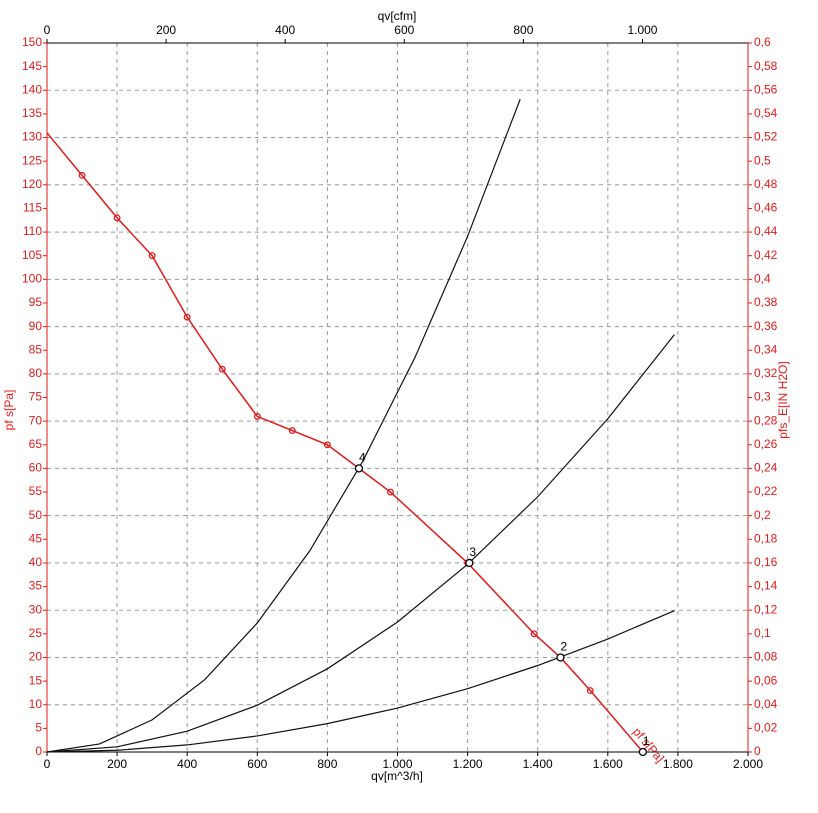  Describe the element at coordinates (762, 279) in the screenshot. I see `y2-tick-label: 0,4` at that location.